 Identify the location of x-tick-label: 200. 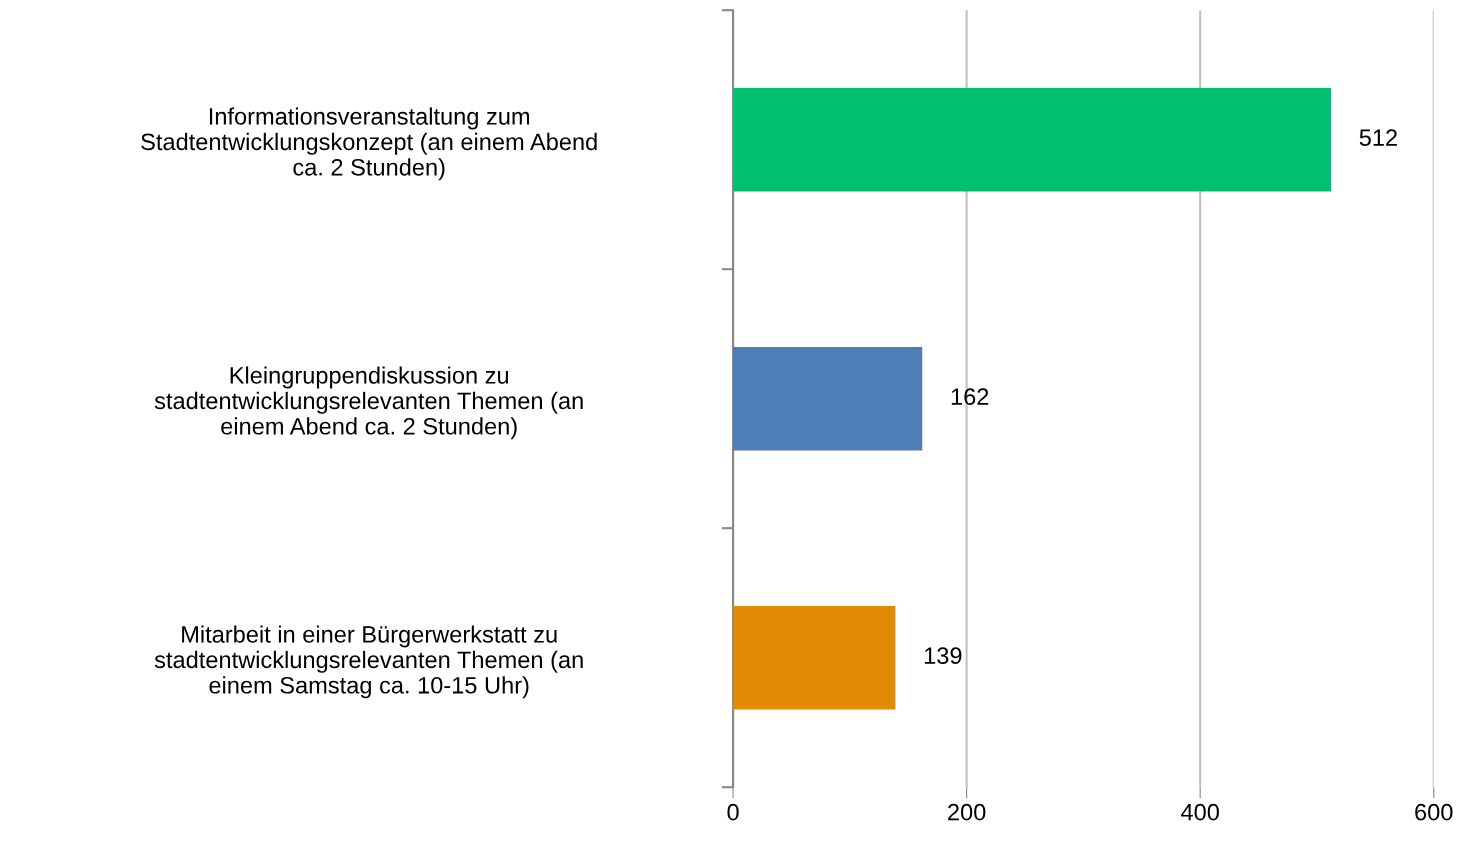
(967, 812).